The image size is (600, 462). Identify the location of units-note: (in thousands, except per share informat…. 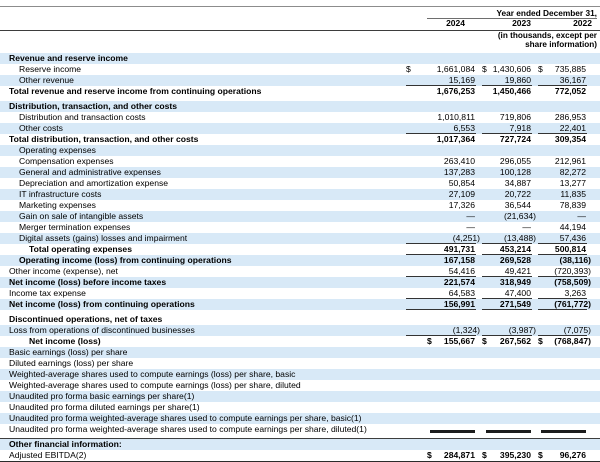
(300, 40).